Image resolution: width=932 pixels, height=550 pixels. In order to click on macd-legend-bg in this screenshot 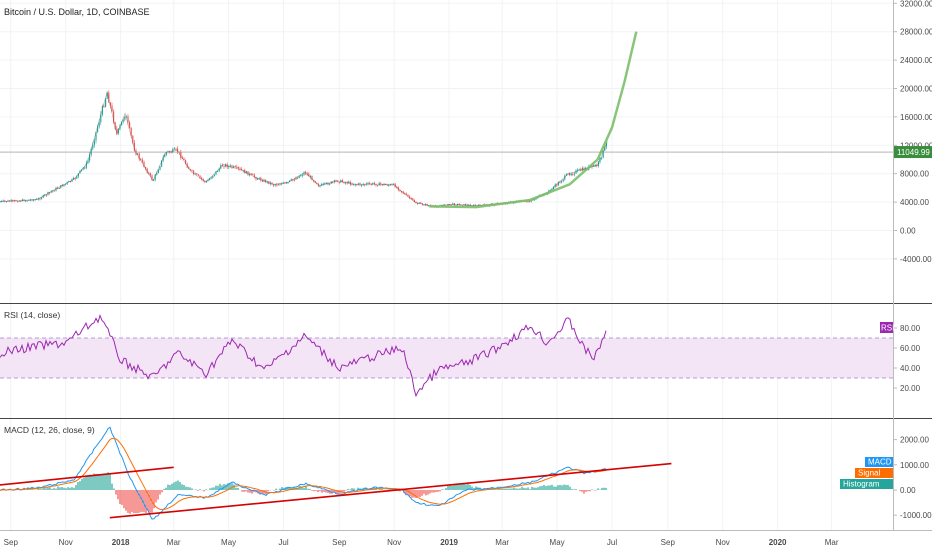, I will do `click(874, 473)`.